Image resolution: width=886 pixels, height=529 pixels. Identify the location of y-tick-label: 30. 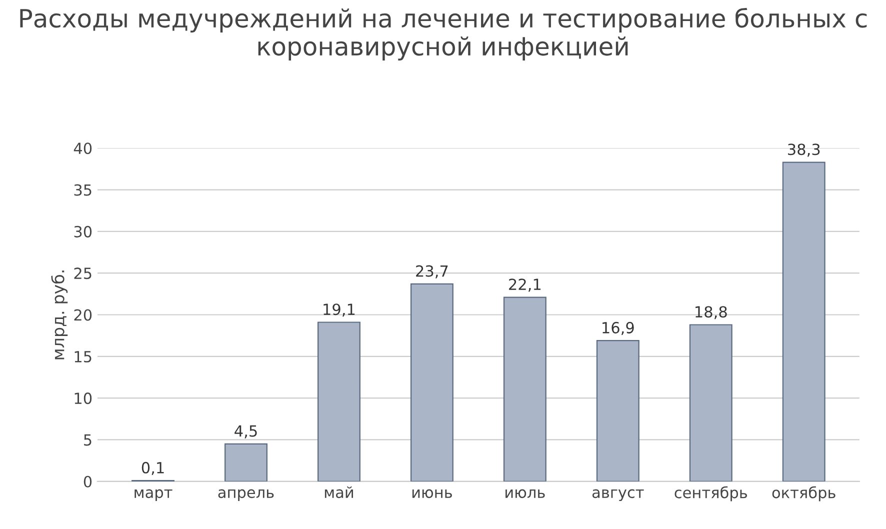
(83, 232).